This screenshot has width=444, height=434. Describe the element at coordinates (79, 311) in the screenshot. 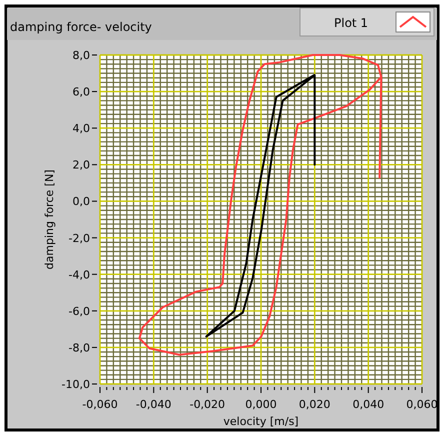

I see `y-tick-label: -6,0` at that location.